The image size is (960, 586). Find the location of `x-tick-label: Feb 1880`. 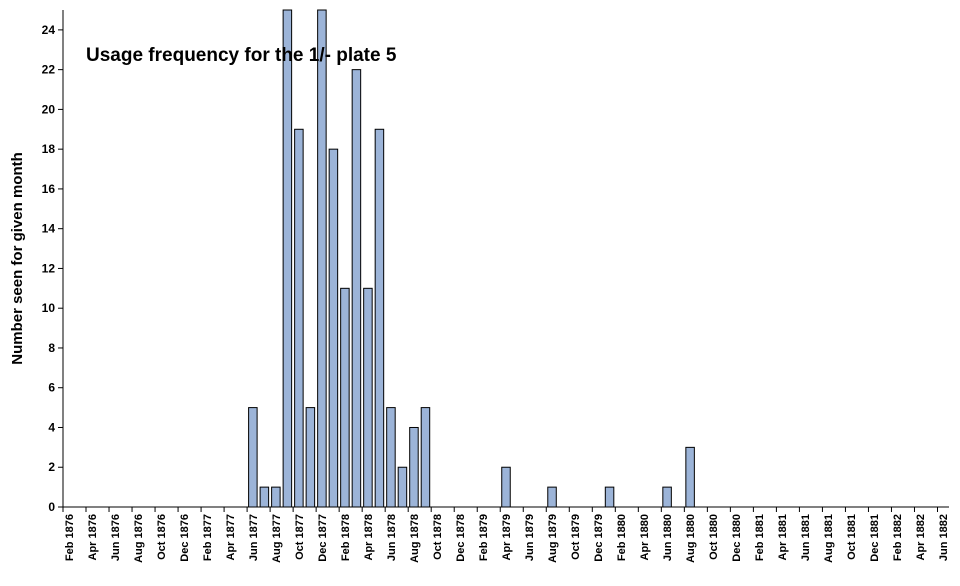

x-tick-label: Feb 1880 is located at coordinates (622, 537).